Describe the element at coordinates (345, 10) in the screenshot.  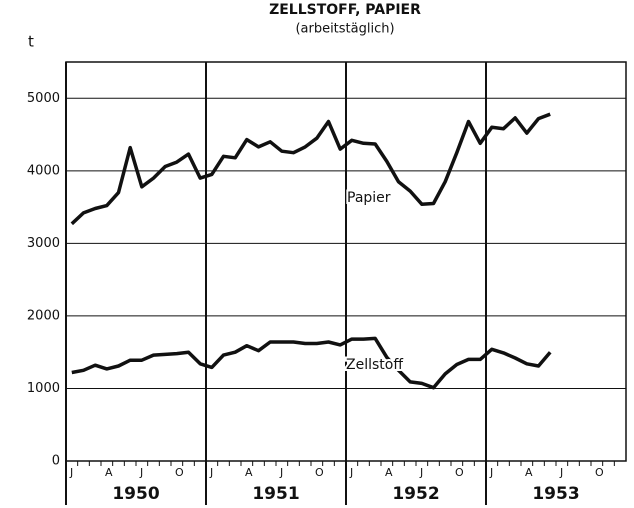
I see `chart-title: ZELLSTOFF, PAPIER` at that location.